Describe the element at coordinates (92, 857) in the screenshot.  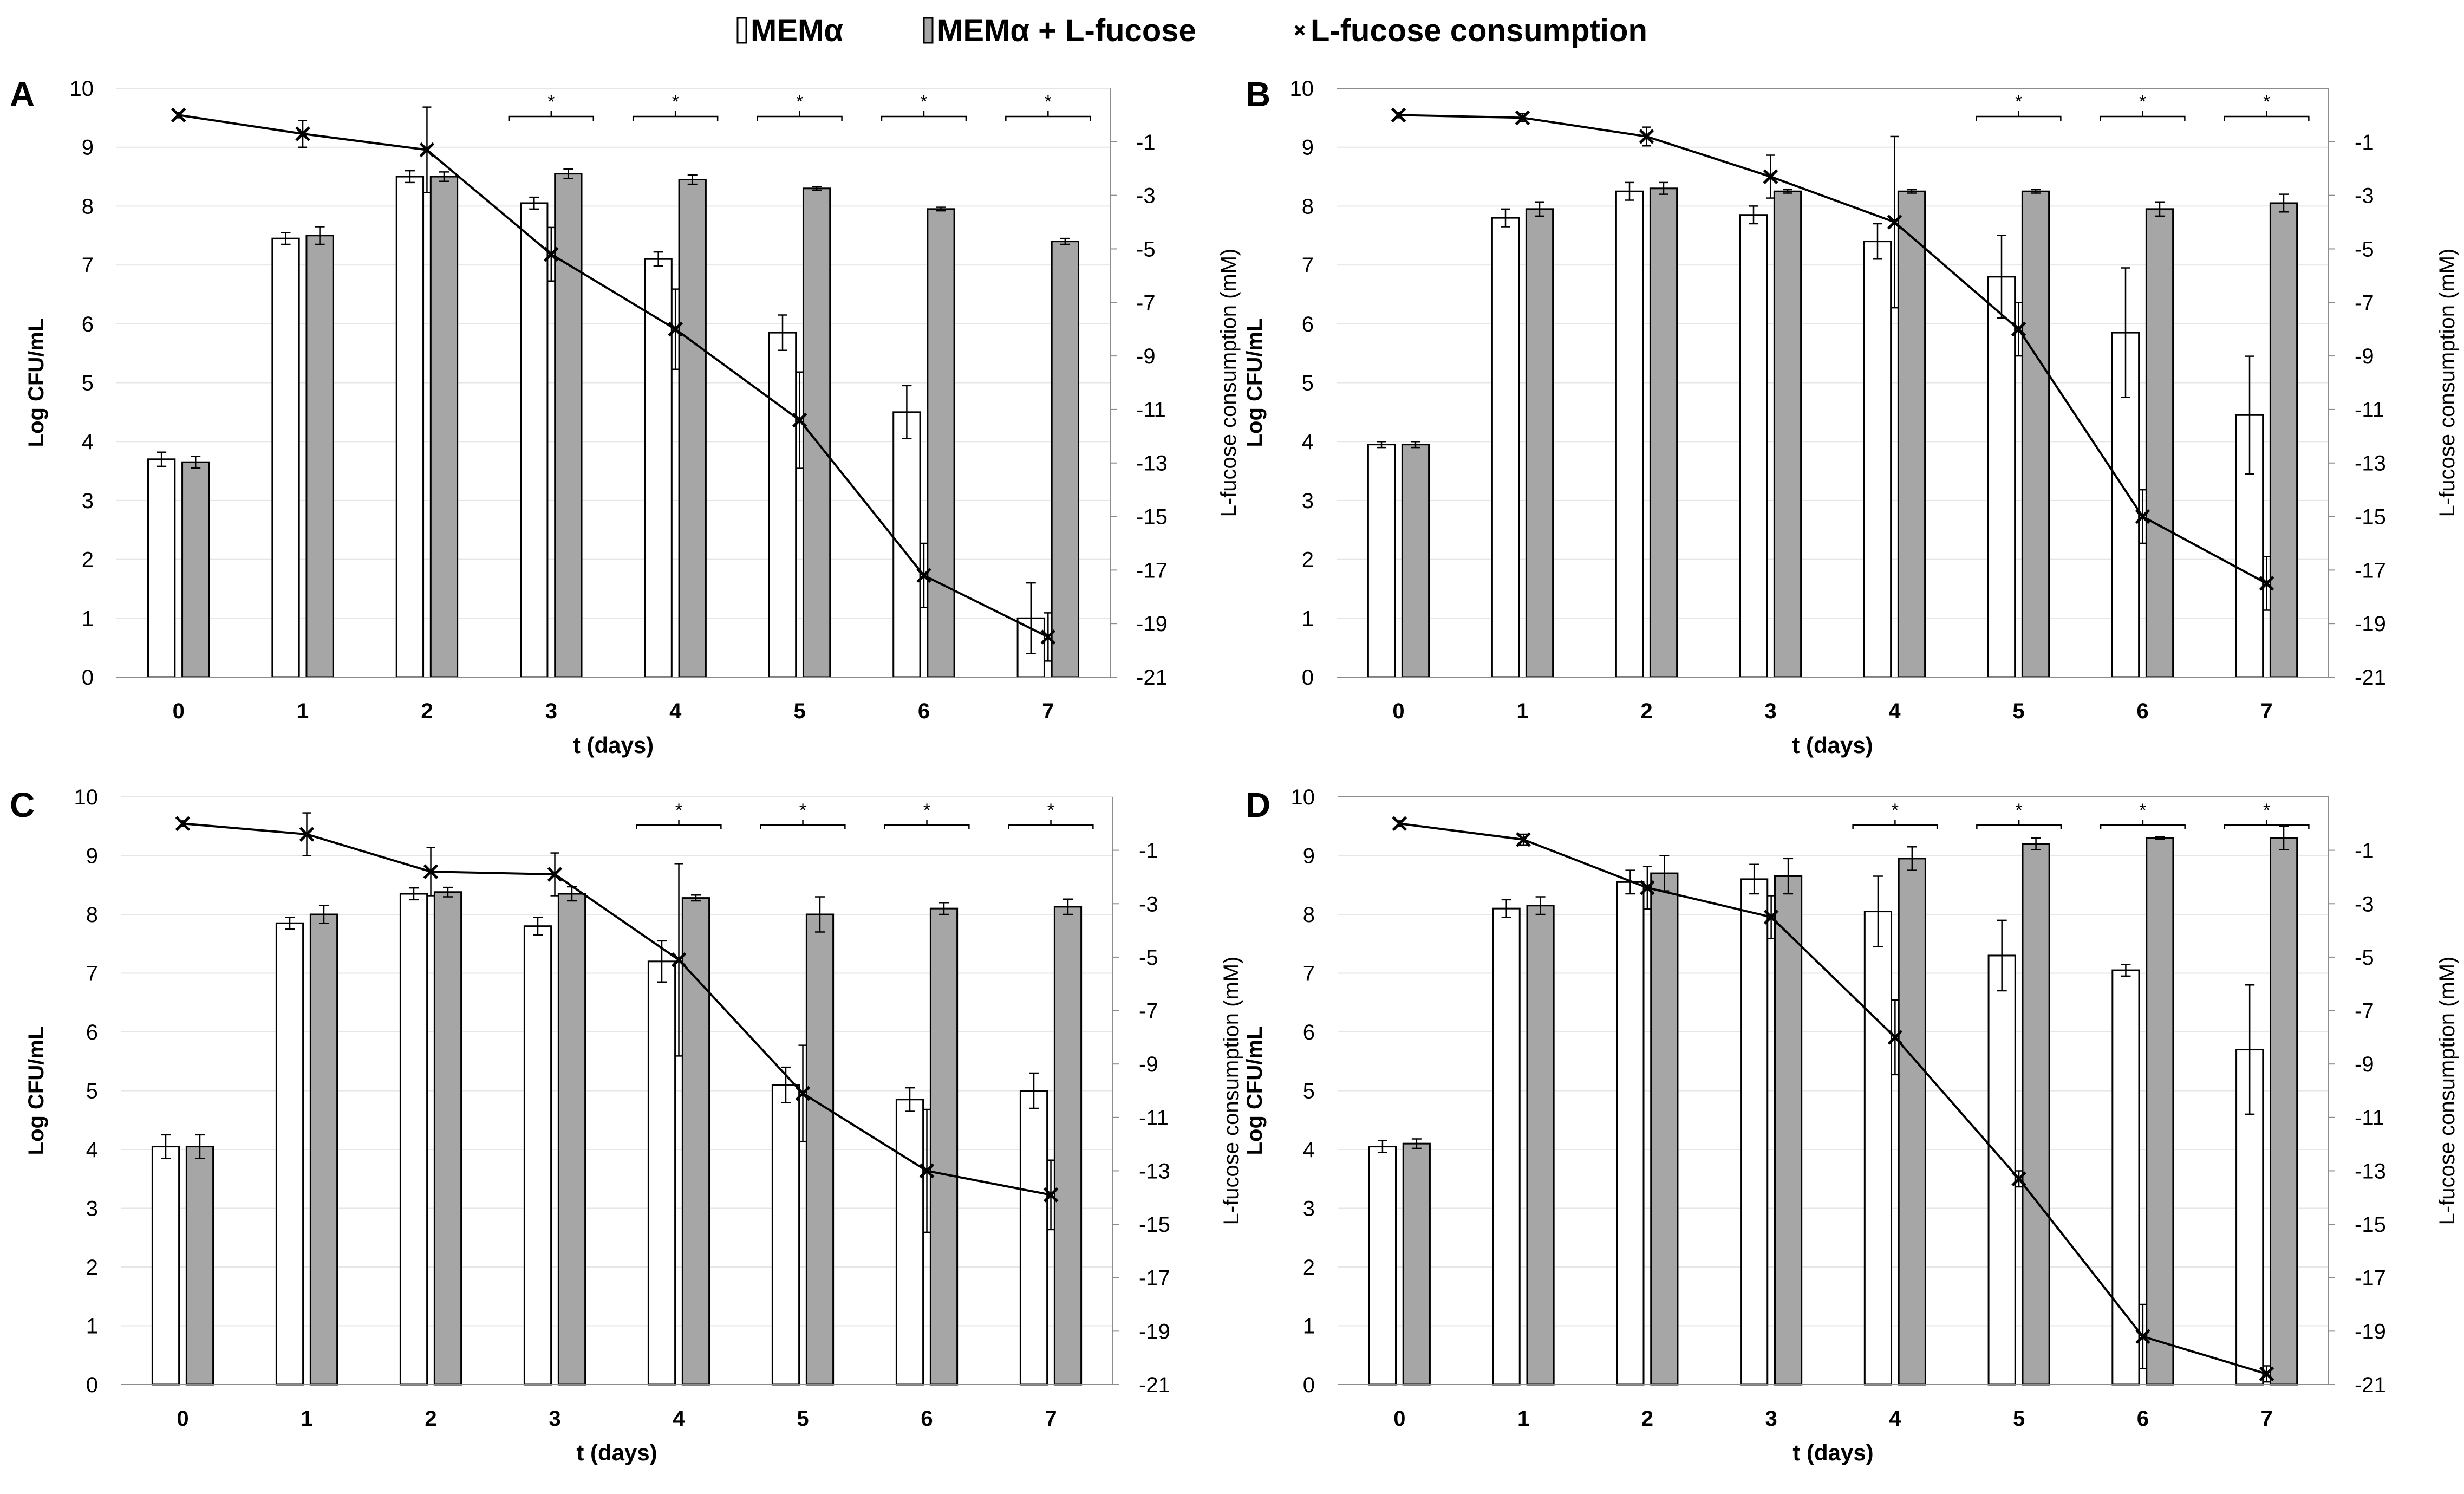
I see `y-tick-label: 9` at that location.